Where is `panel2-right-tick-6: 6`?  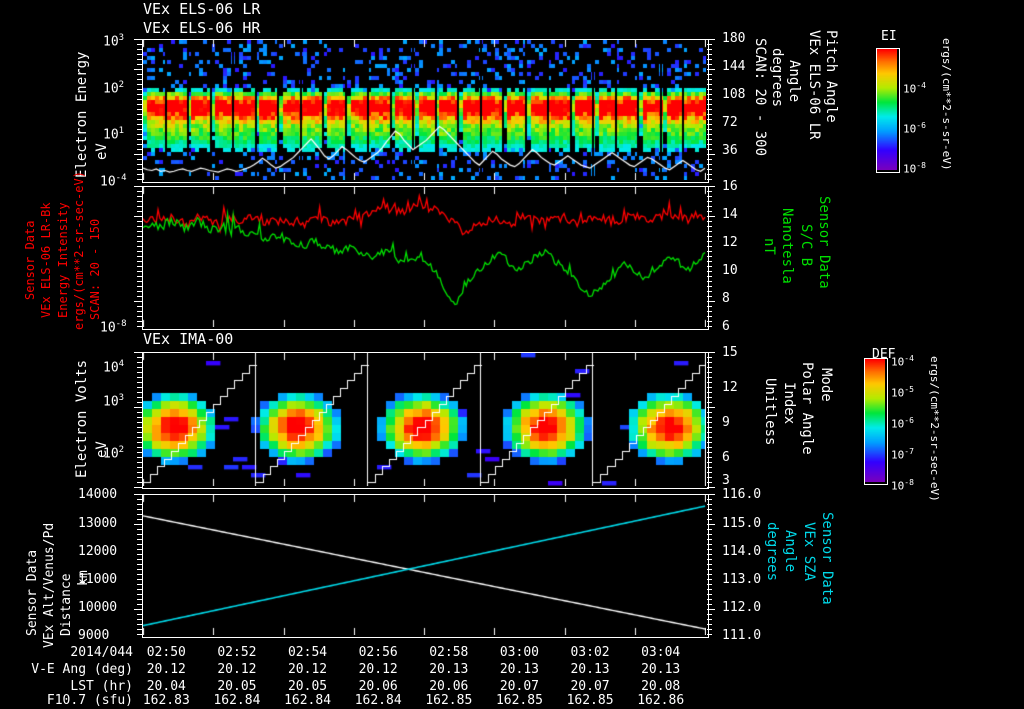
panel2-right-tick-6: 6 is located at coordinates (726, 326).